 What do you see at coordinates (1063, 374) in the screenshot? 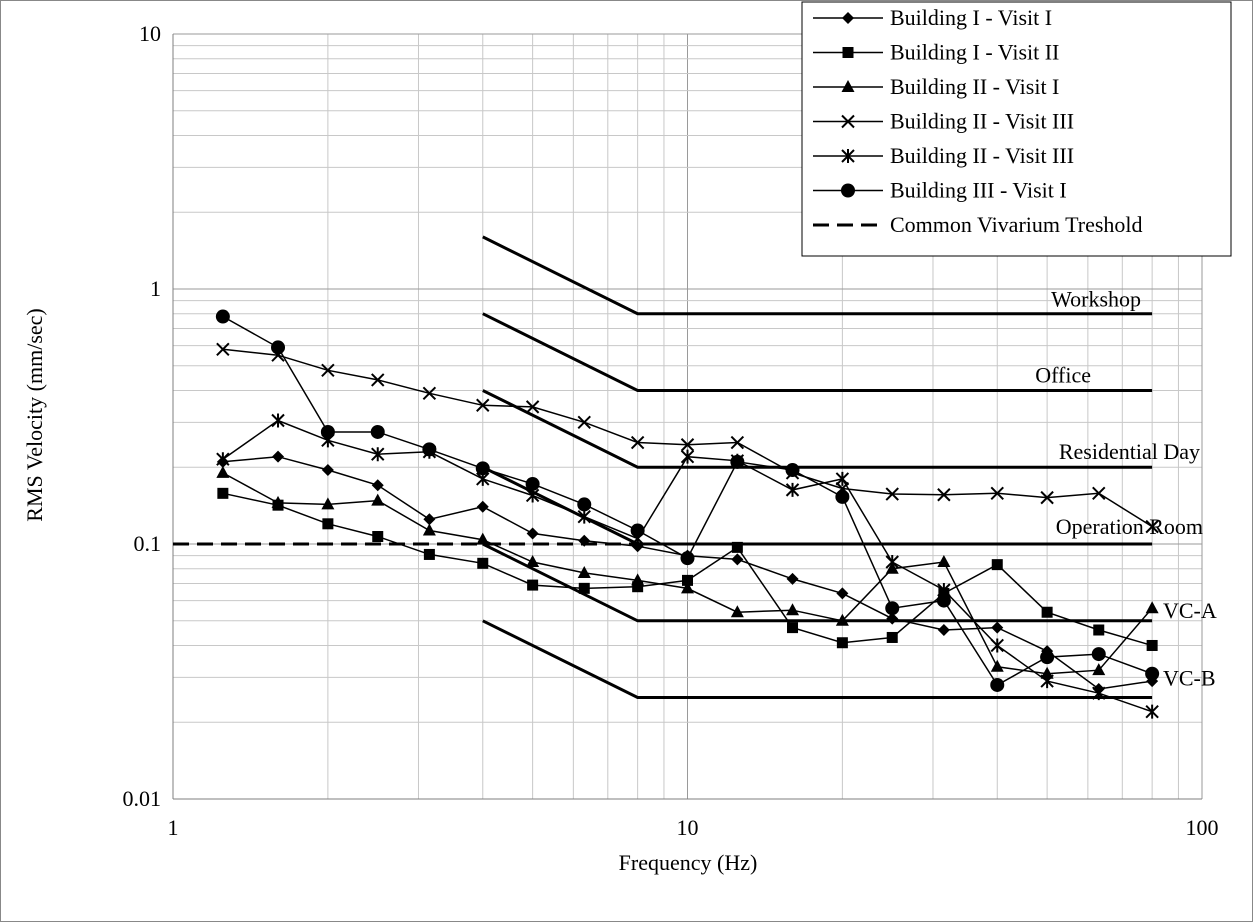
I see `threshold-label: Office` at bounding box center [1063, 374].